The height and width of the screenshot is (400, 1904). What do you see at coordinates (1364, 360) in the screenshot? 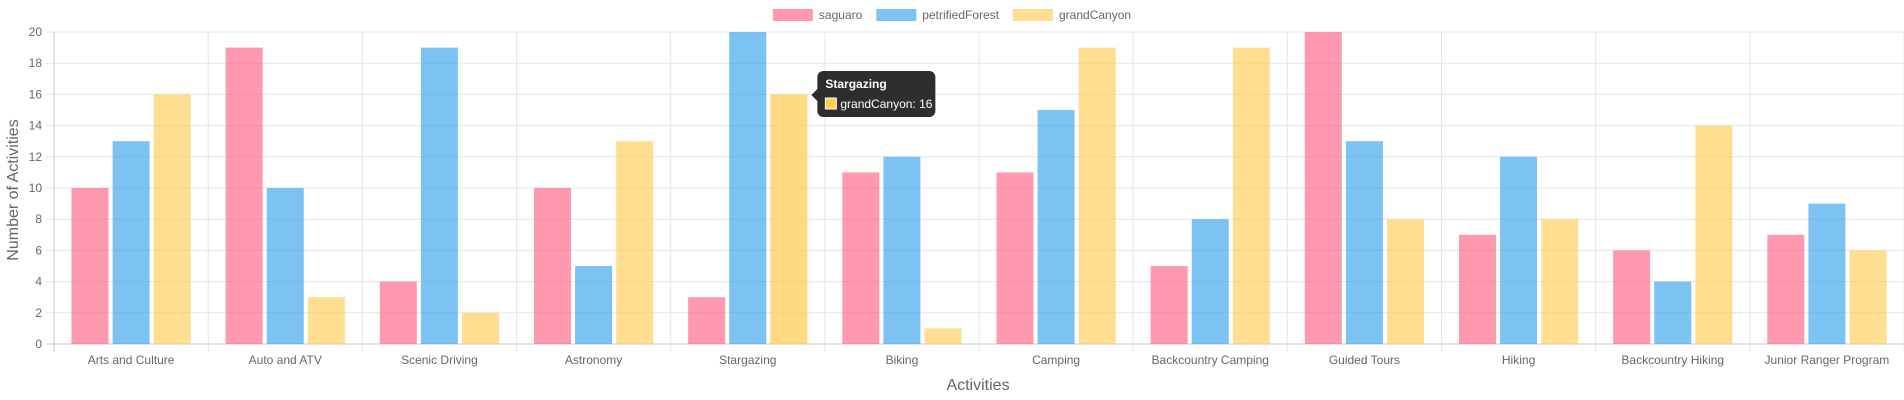
I see `x-tick-label: Guided Tours` at bounding box center [1364, 360].